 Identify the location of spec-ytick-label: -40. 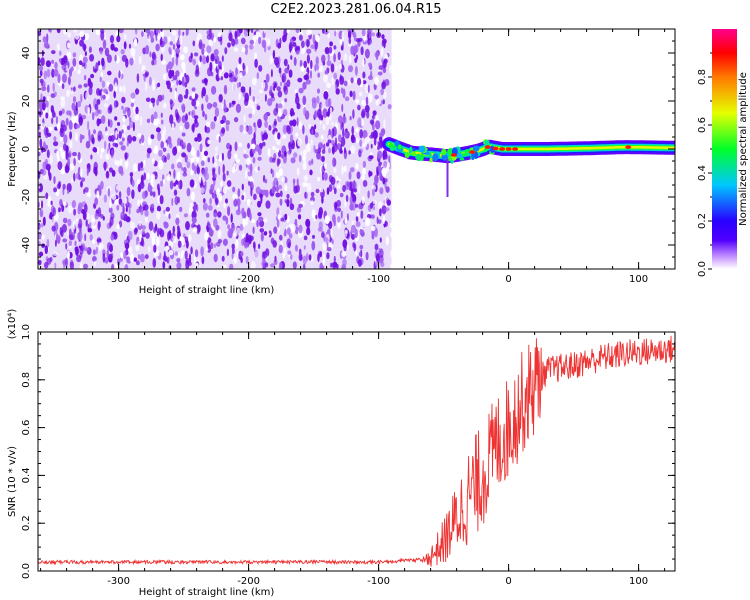
(26, 245).